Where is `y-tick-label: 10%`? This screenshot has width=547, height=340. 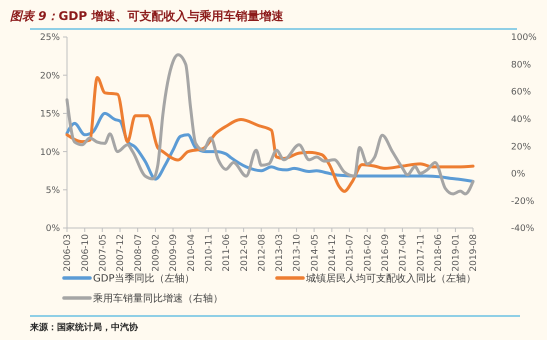
y-tick-label: 10% is located at coordinates (50, 153).